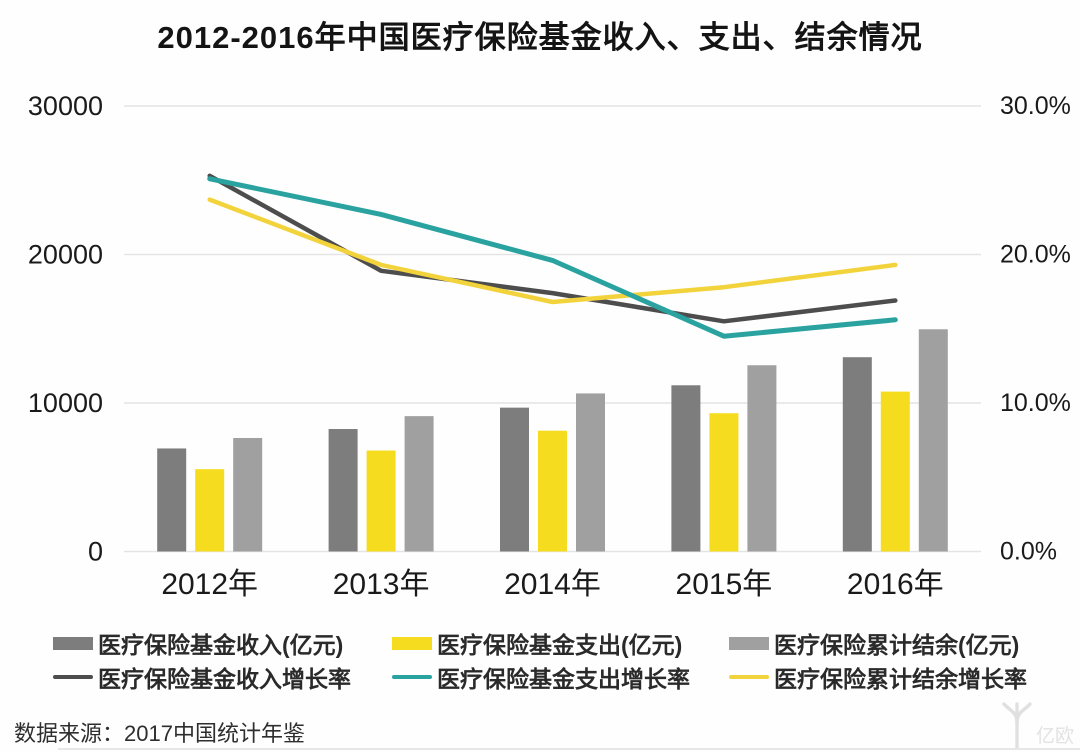 The height and width of the screenshot is (753, 1080). I want to click on legend-item: 医疗保险基金支出(亿元), so click(537, 644).